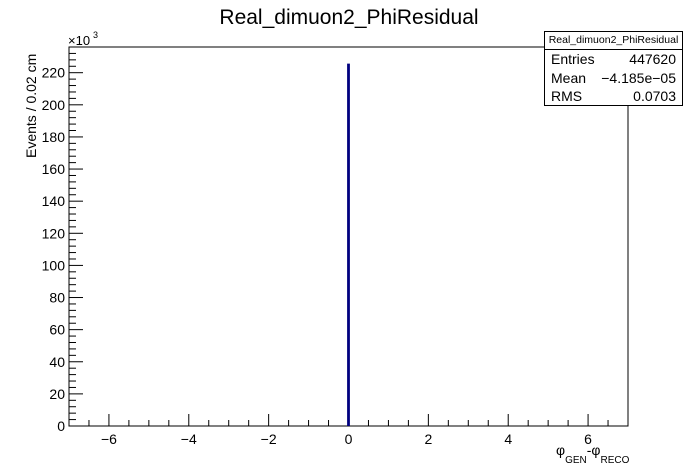  Describe the element at coordinates (189, 439) in the screenshot. I see `x-tick-label: −4` at that location.